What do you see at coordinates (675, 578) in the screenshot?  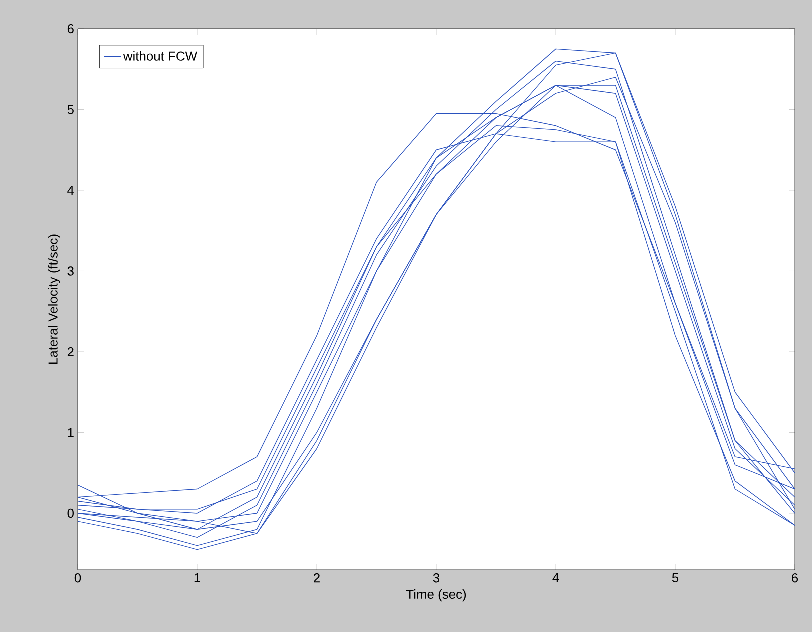 I see `x-tick-label: 5` at bounding box center [675, 578].